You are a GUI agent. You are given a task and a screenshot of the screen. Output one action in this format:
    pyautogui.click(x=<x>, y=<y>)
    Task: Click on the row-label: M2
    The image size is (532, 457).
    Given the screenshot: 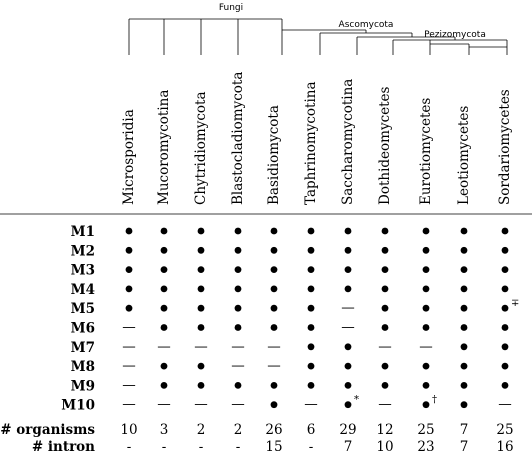 What is the action you would take?
    pyautogui.click(x=83, y=251)
    